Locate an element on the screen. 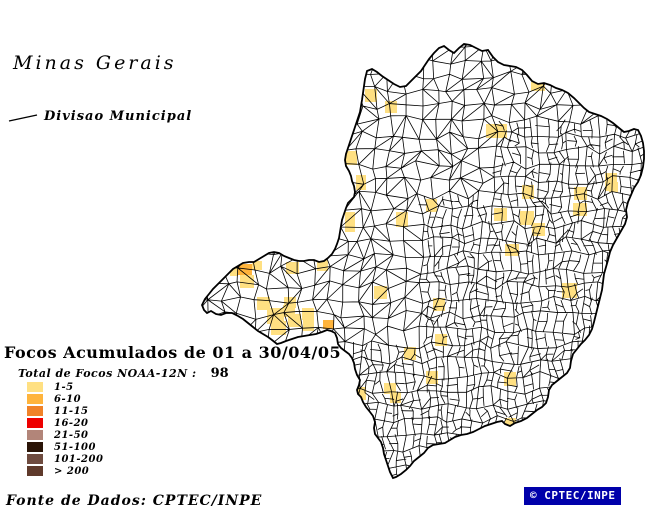  legend-range-label: 21-50 is located at coordinates (71, 435).